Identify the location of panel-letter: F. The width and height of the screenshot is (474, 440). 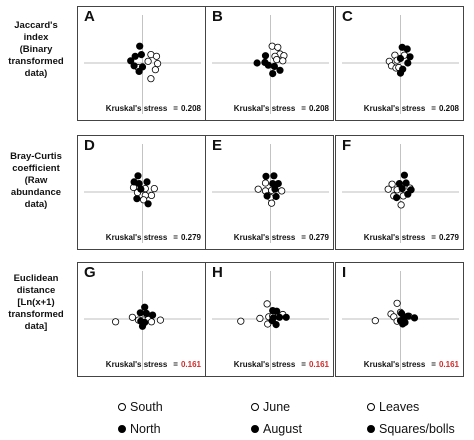
(347, 145).